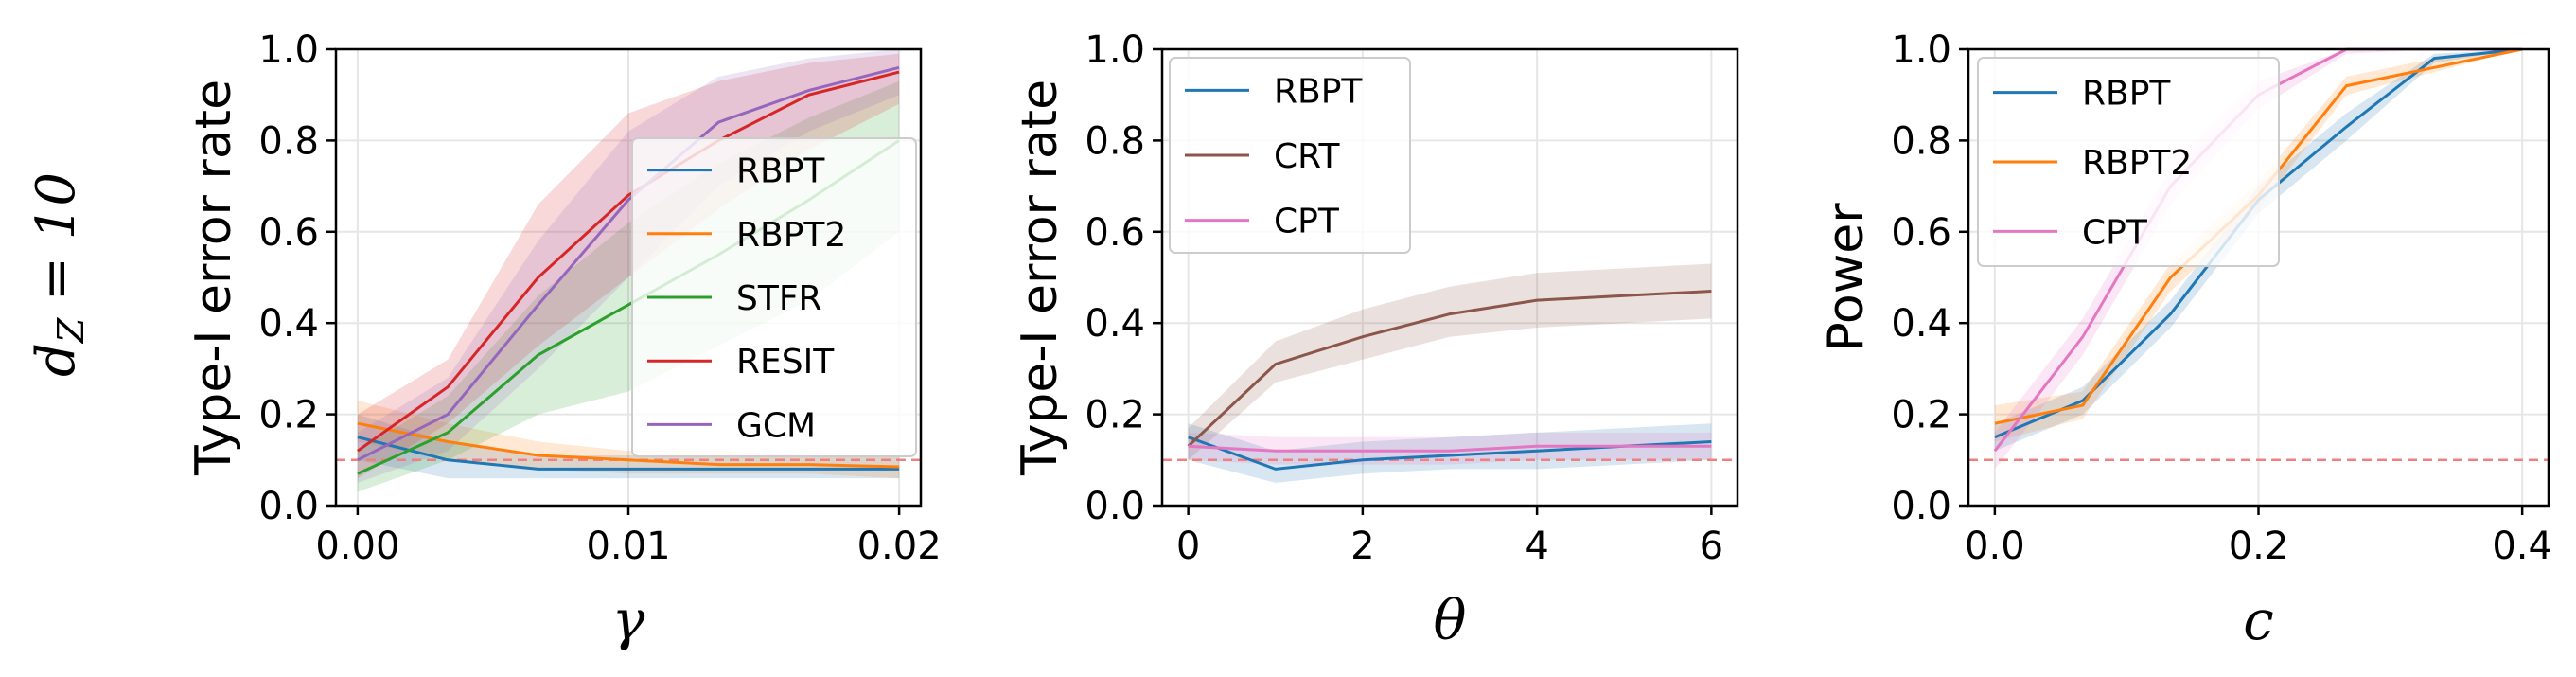 The height and width of the screenshot is (677, 2576). I want to click on x-tick-label: 0.01, so click(628, 546).